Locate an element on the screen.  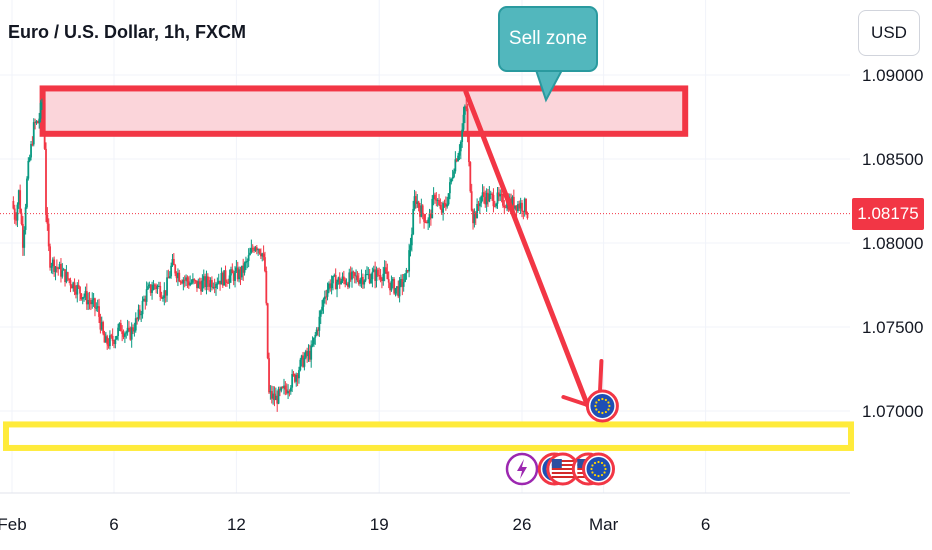
y-tick-label: 1.07000 is located at coordinates (892, 411).